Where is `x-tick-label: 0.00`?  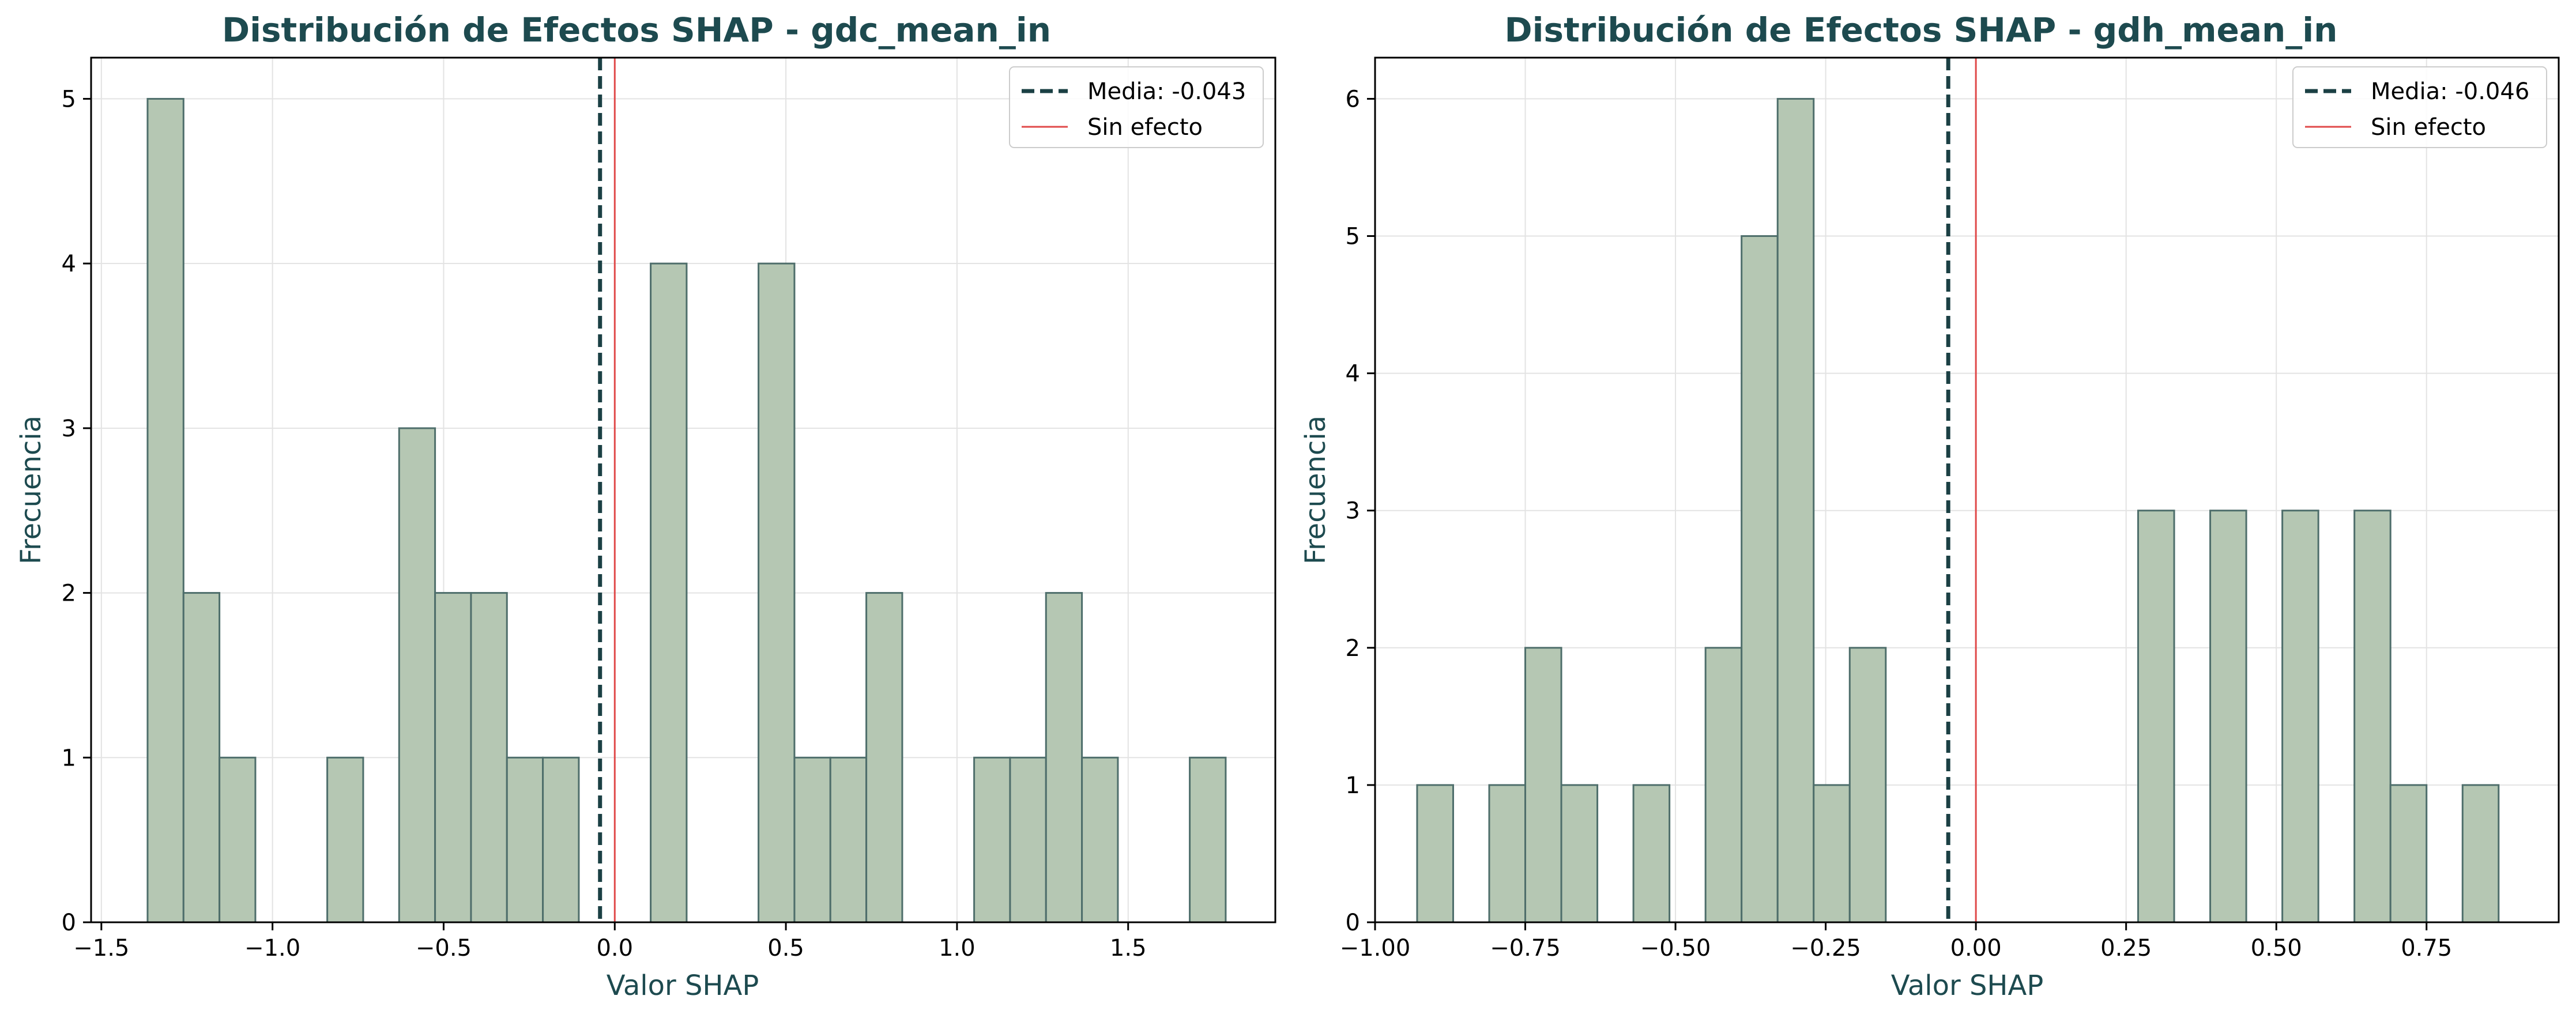
x-tick-label: 0.00 is located at coordinates (1976, 948).